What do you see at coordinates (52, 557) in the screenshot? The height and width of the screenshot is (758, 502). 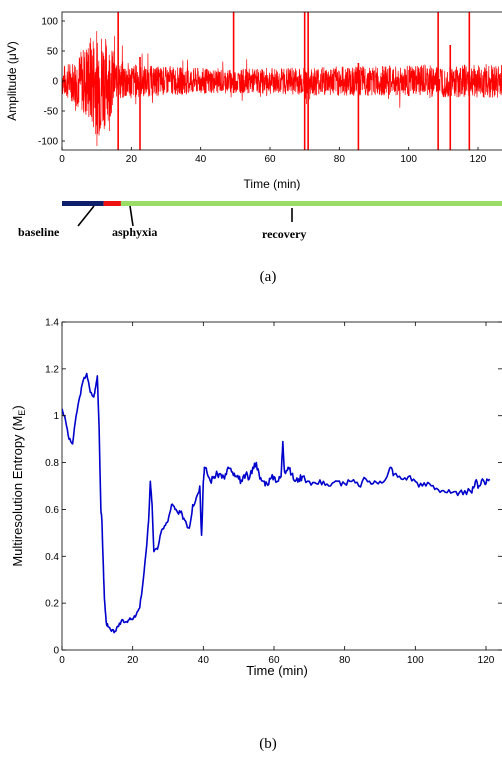 I see `panel-b-y-tick-label: 0.4` at bounding box center [52, 557].